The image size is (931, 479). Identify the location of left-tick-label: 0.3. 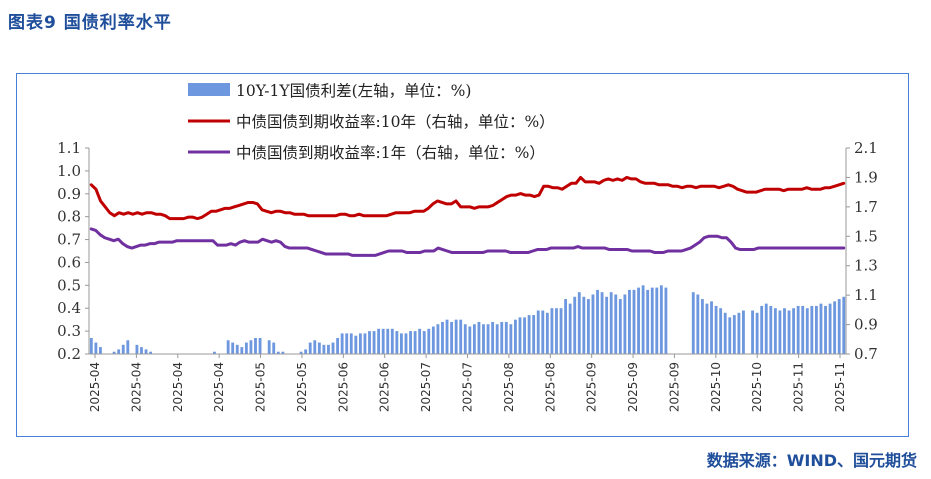
(69, 331).